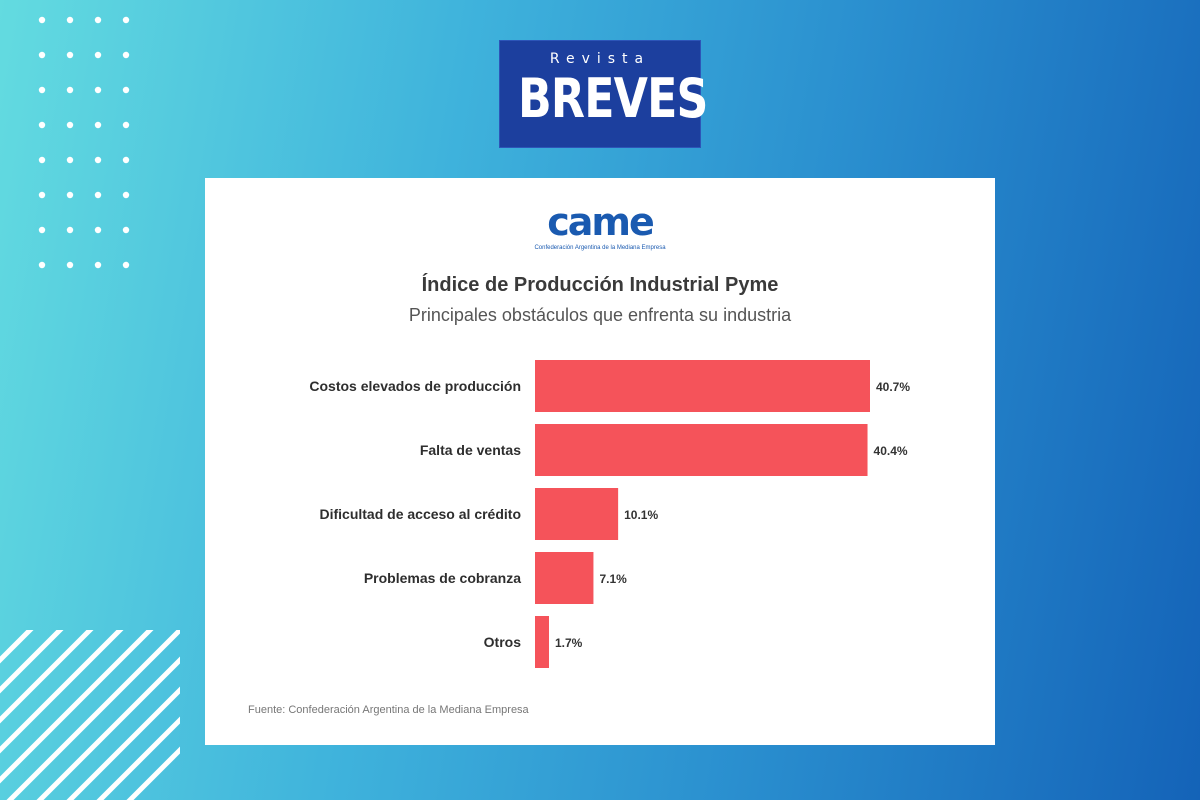 This screenshot has width=1200, height=800. What do you see at coordinates (470, 450) in the screenshot?
I see `category-label: Falta de ventas` at bounding box center [470, 450].